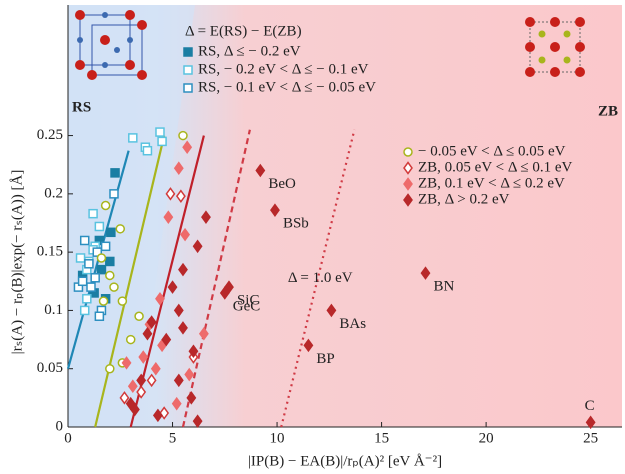 The image size is (625, 474). I want to click on zb-label: ZB, so click(608, 111).